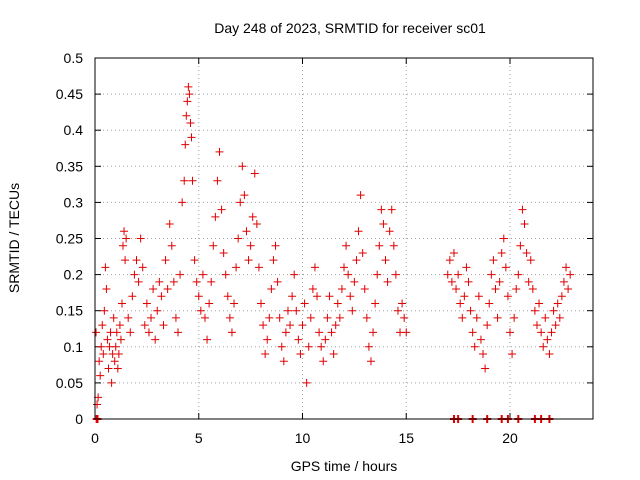  What do you see at coordinates (510, 438) in the screenshot?
I see `x-tick-label: 20` at bounding box center [510, 438].